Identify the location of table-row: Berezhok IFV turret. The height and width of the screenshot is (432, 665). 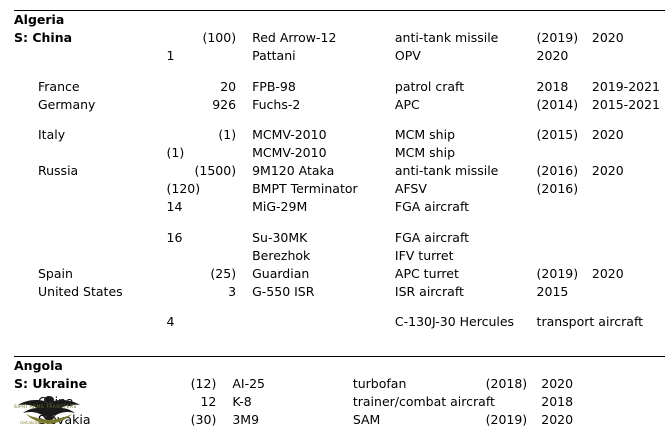
(339, 257).